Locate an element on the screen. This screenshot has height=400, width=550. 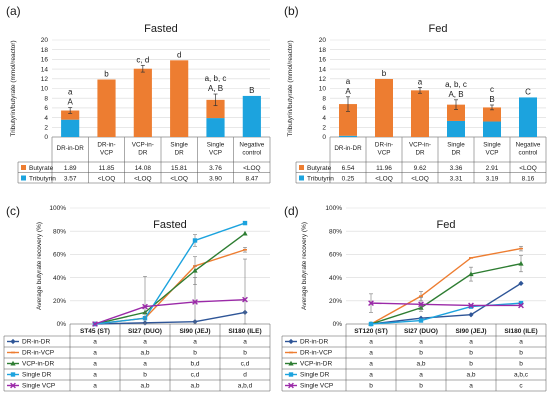
significance-letter-upper: A is located at coordinates (70, 102).